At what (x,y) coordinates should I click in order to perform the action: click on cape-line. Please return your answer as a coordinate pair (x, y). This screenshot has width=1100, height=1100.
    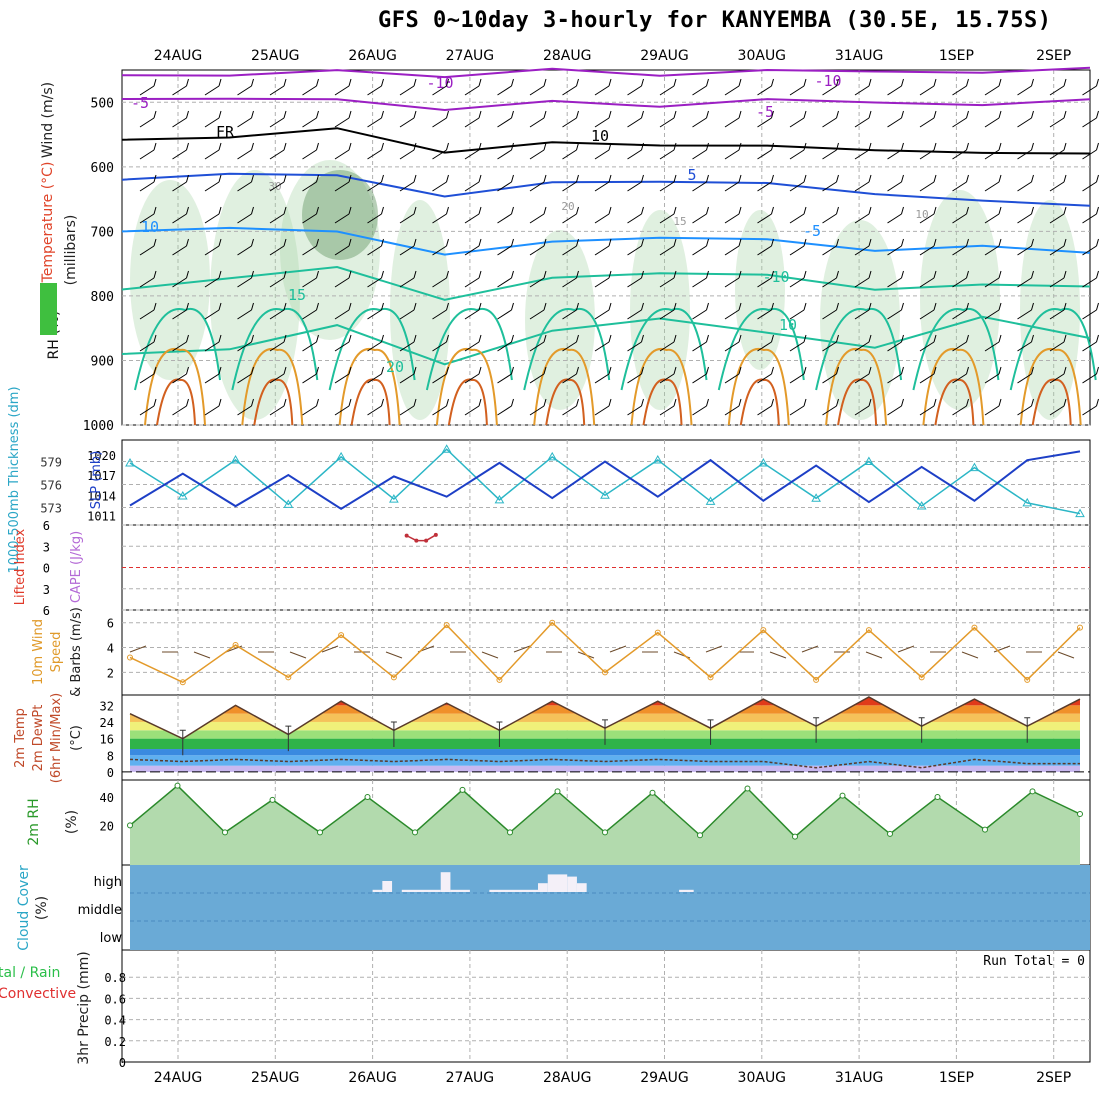
    Looking at the image, I should click on (421, 538).